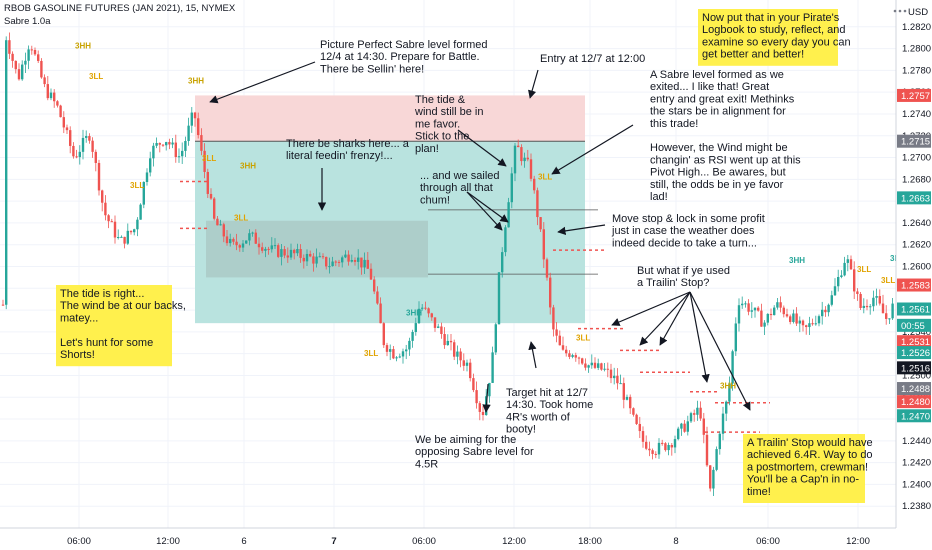 The height and width of the screenshot is (550, 932). Describe the element at coordinates (858, 541) in the screenshot. I see `x-tick-label: 12:00` at that location.